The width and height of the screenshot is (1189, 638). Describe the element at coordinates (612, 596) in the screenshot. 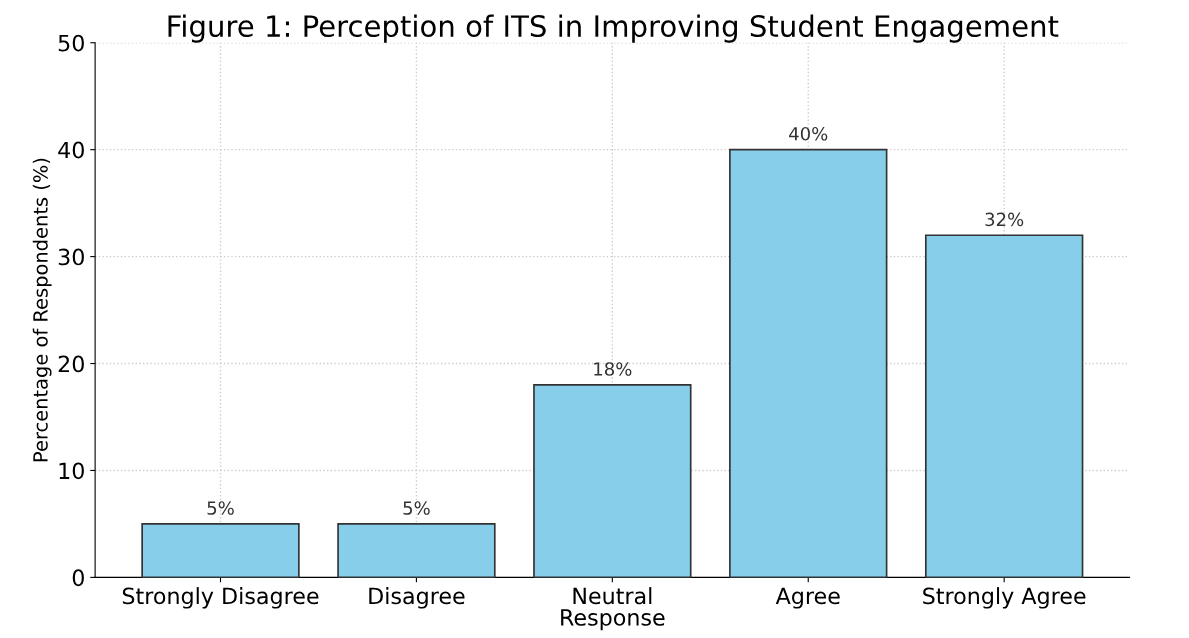

I see `x-tick-label: Neutral` at that location.